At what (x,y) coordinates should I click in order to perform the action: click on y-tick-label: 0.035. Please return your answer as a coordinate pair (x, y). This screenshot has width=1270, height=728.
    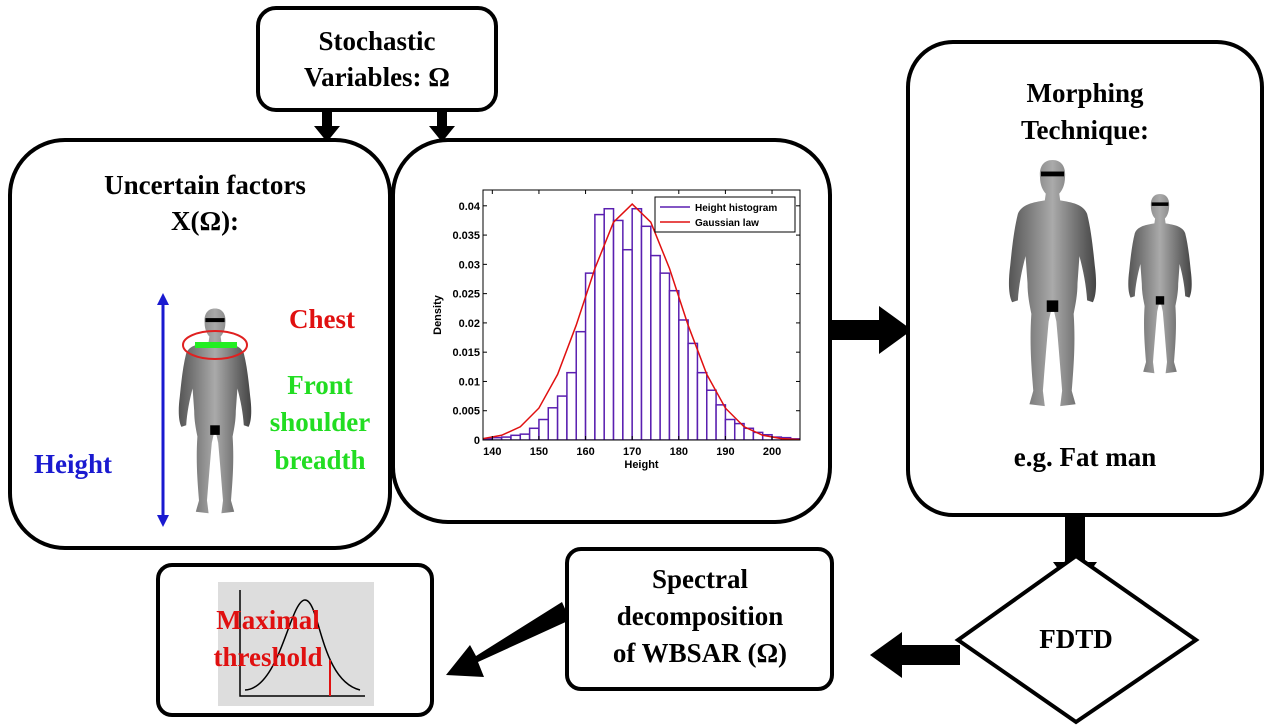
    Looking at the image, I should click on (466, 236).